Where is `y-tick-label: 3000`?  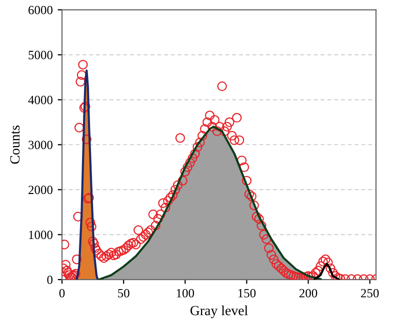
y-tick-label: 3000 is located at coordinates (40, 145).